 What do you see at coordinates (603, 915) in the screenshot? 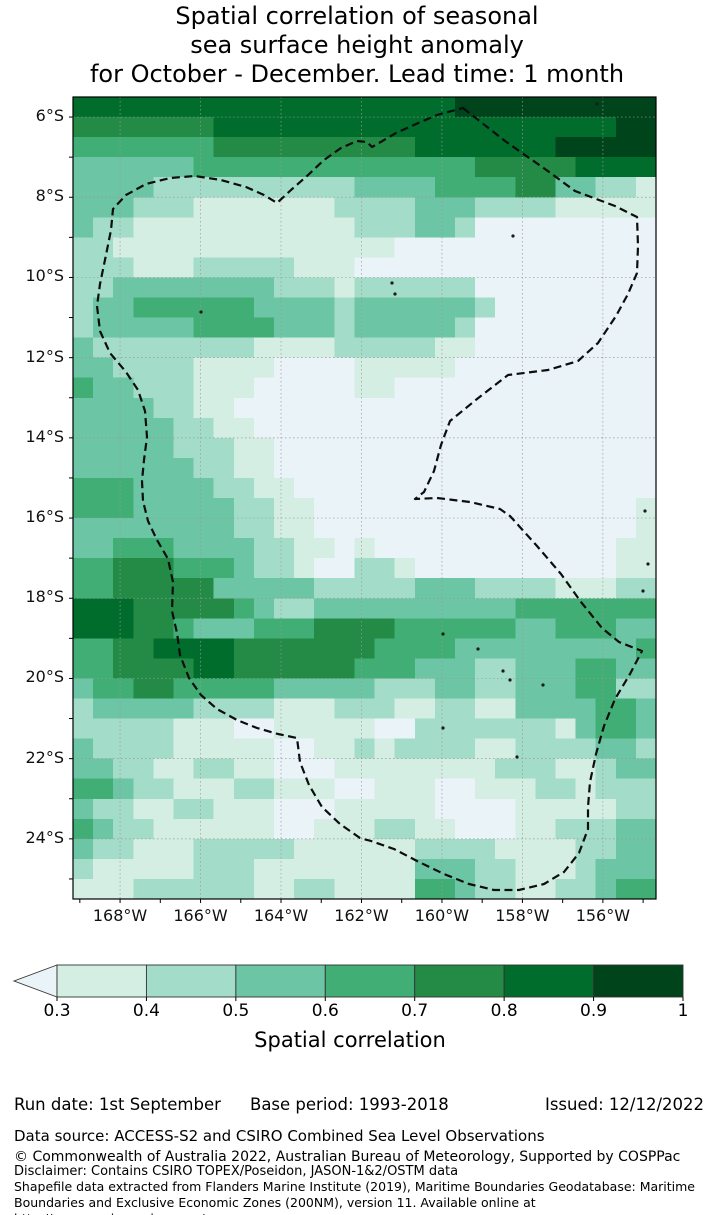
I see `lon-tick-label: 156°W` at bounding box center [603, 915].